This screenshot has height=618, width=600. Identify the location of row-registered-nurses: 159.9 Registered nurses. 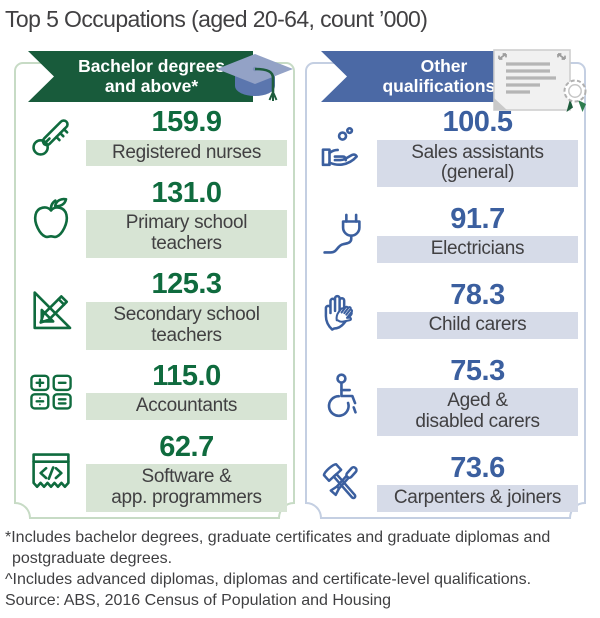
(154, 136).